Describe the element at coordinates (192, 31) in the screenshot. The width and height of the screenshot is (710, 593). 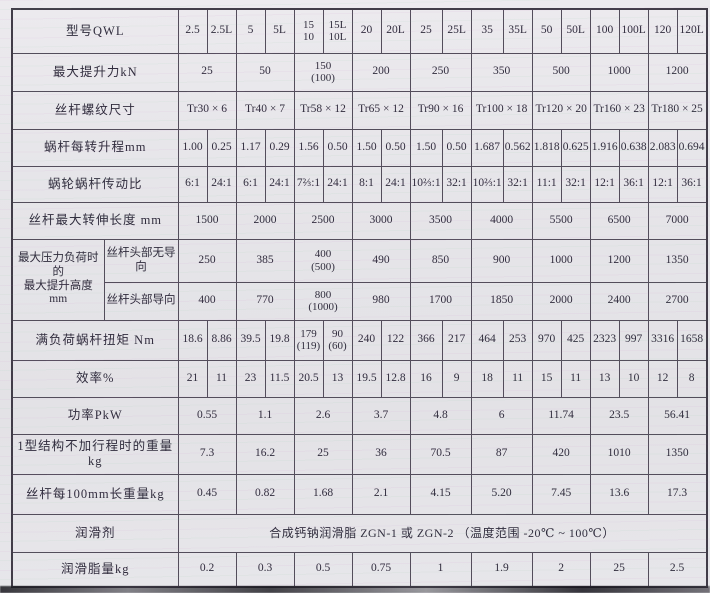
I see `model-cell: 2.5` at that location.